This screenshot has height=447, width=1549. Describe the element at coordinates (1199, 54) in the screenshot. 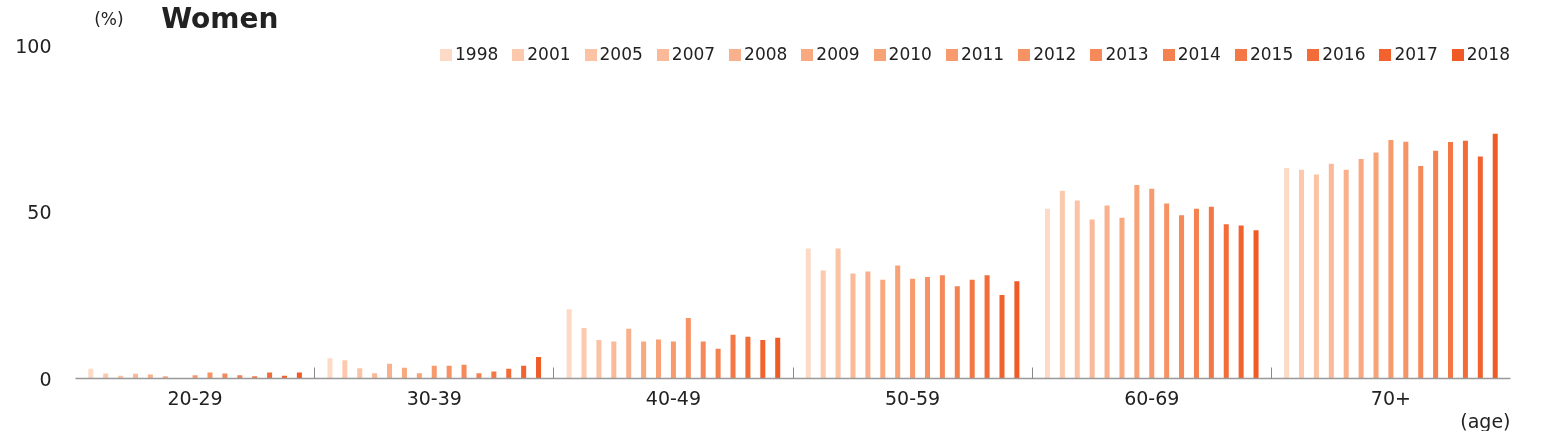

I see `legend-label: 2014` at that location.